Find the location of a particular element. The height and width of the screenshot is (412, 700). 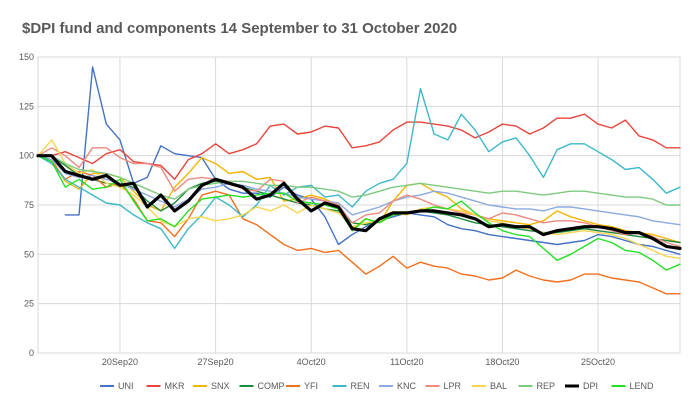

legend-label-comp: COMP is located at coordinates (271, 386).